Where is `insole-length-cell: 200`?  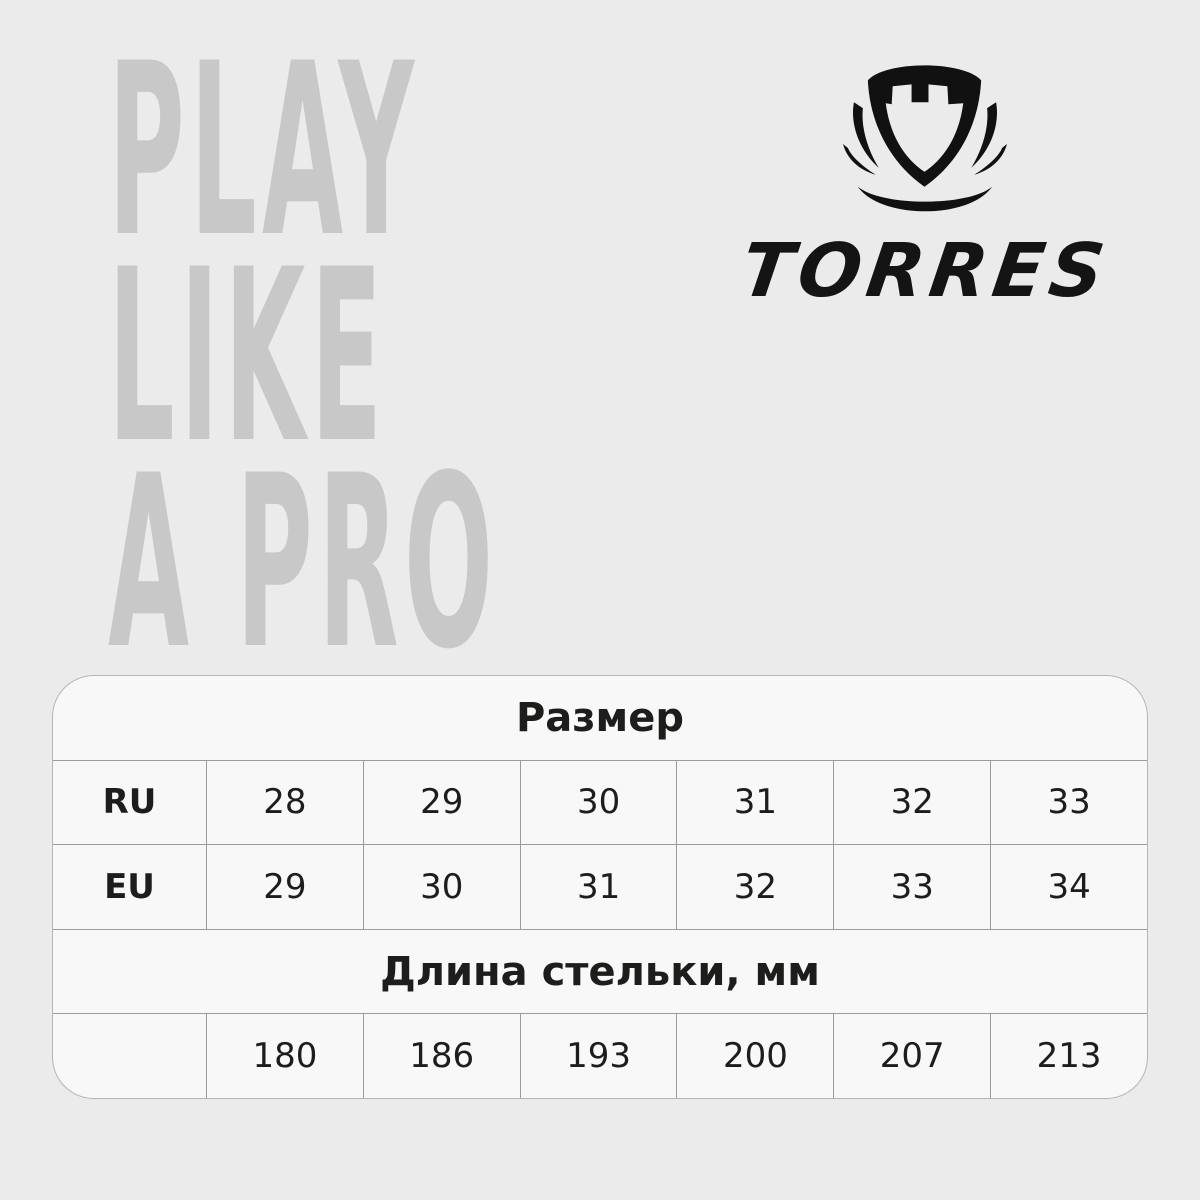 insole-length-cell: 200 is located at coordinates (754, 1056).